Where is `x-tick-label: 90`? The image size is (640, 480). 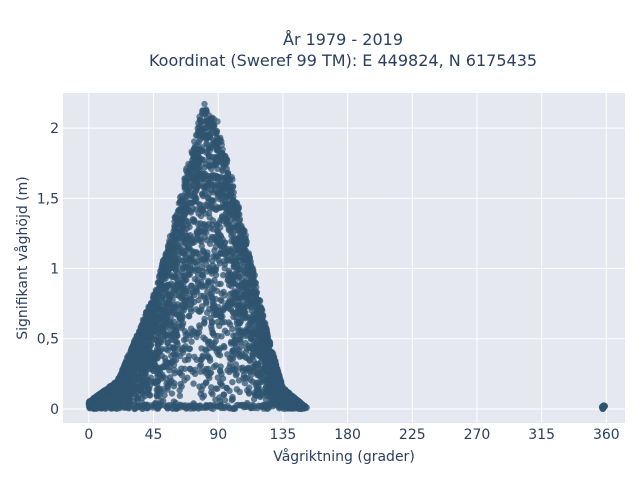 x-tick-label: 90 is located at coordinates (218, 435).